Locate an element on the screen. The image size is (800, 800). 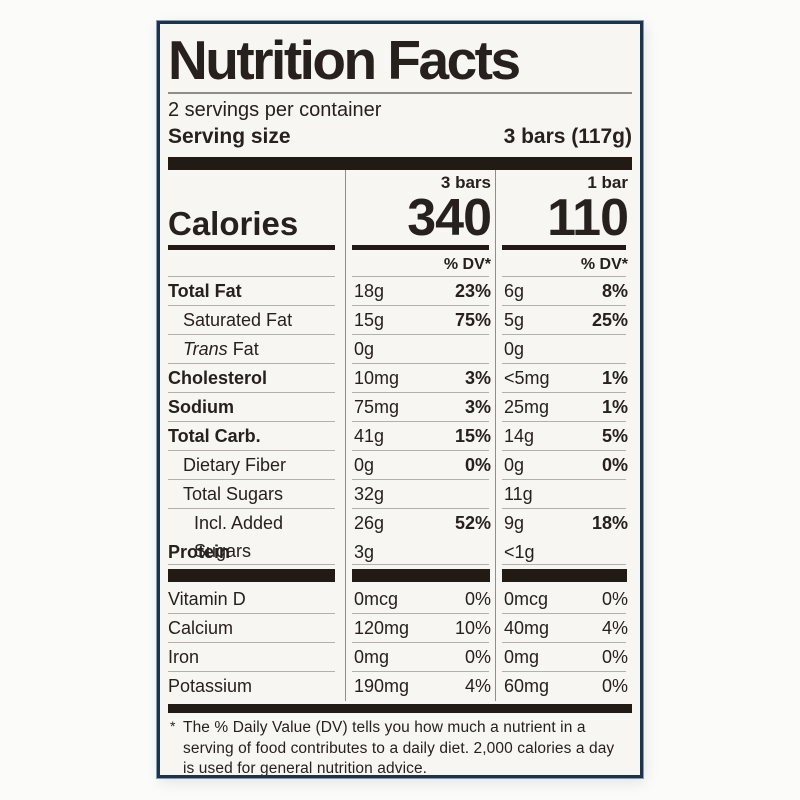
amount-1-bar: 0mcg is located at coordinates (526, 599).